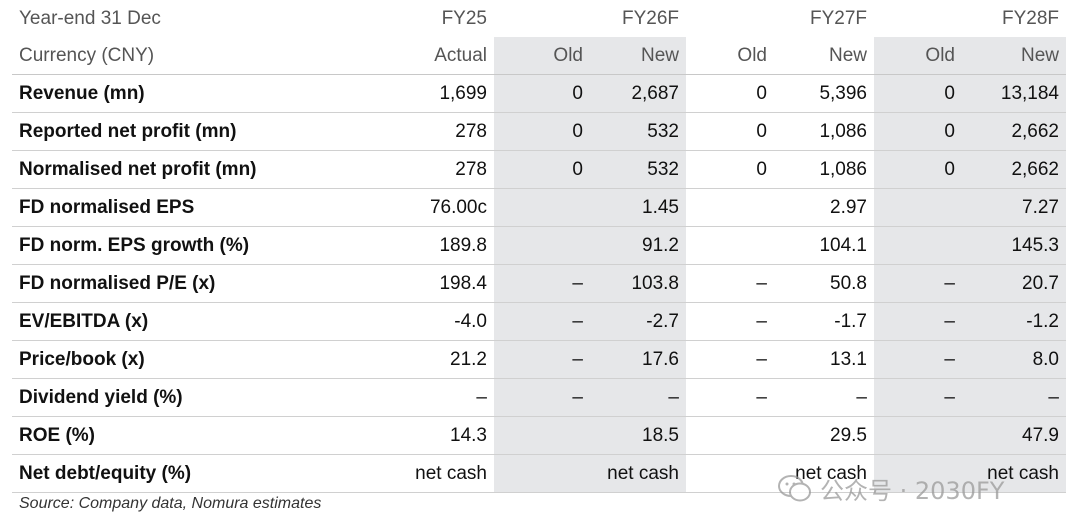 The height and width of the screenshot is (531, 1080). I want to click on fy25-header: FY25, so click(464, 18).